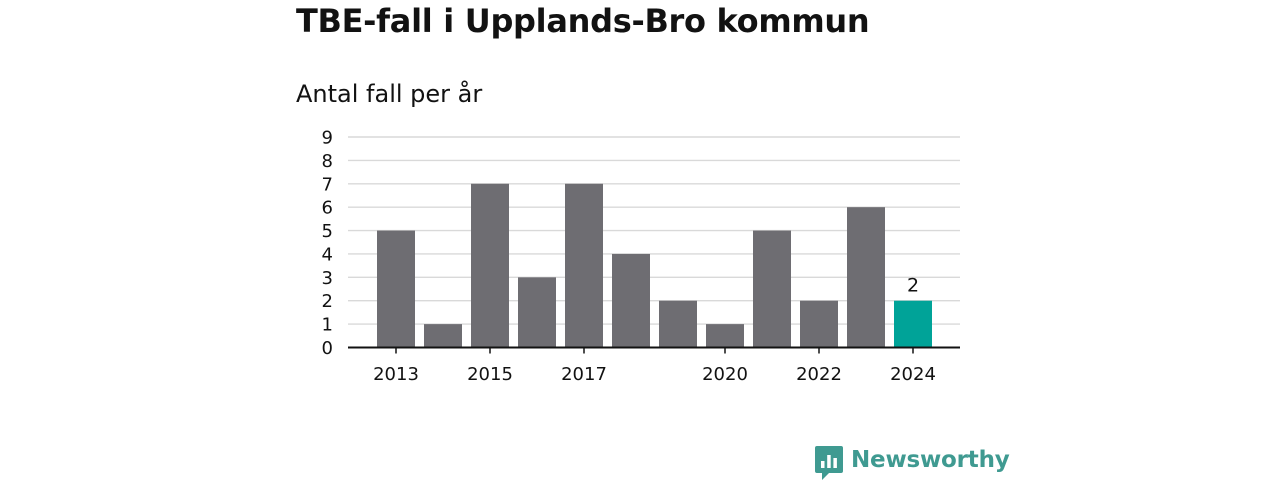  I want to click on bar-2020, so click(725, 336).